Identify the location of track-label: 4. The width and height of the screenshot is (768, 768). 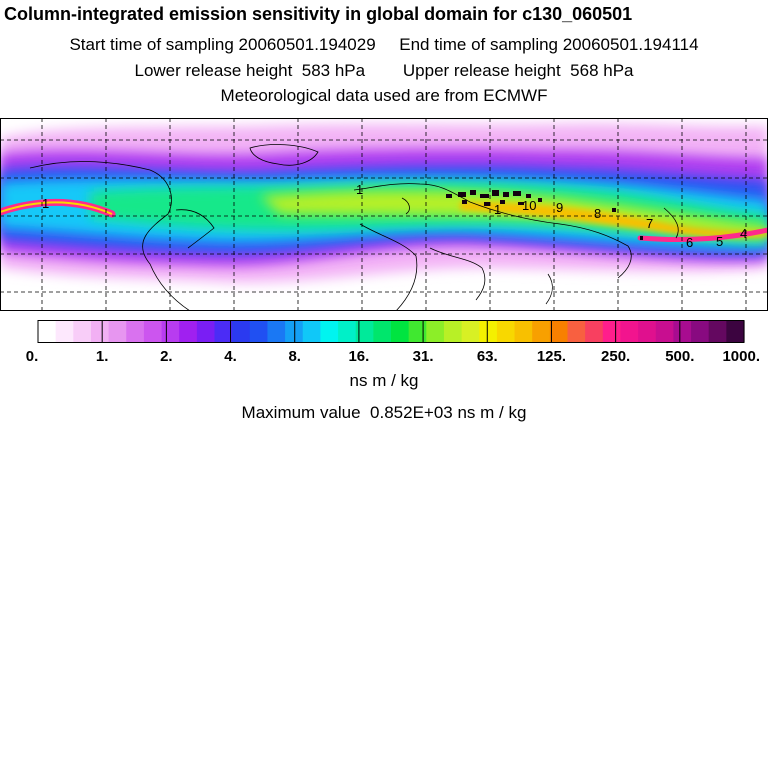
(743, 233).